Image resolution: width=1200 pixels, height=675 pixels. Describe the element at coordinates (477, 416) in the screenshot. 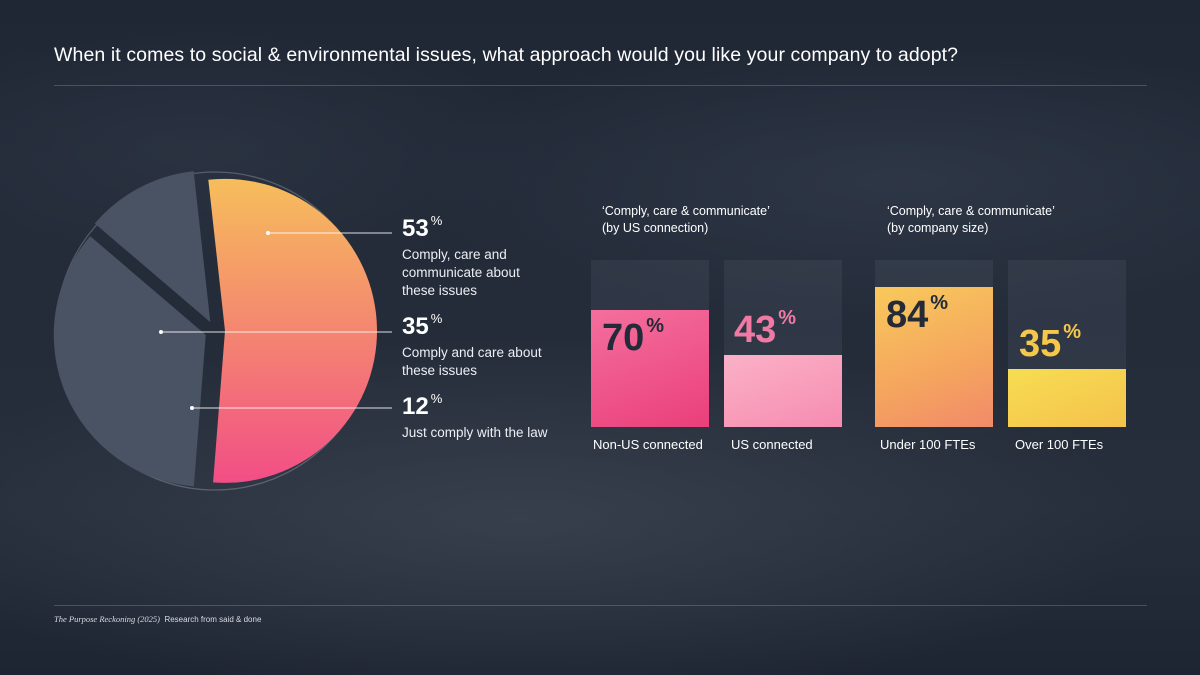

I see `pie-legend-item: 12% Just comply with the law` at that location.